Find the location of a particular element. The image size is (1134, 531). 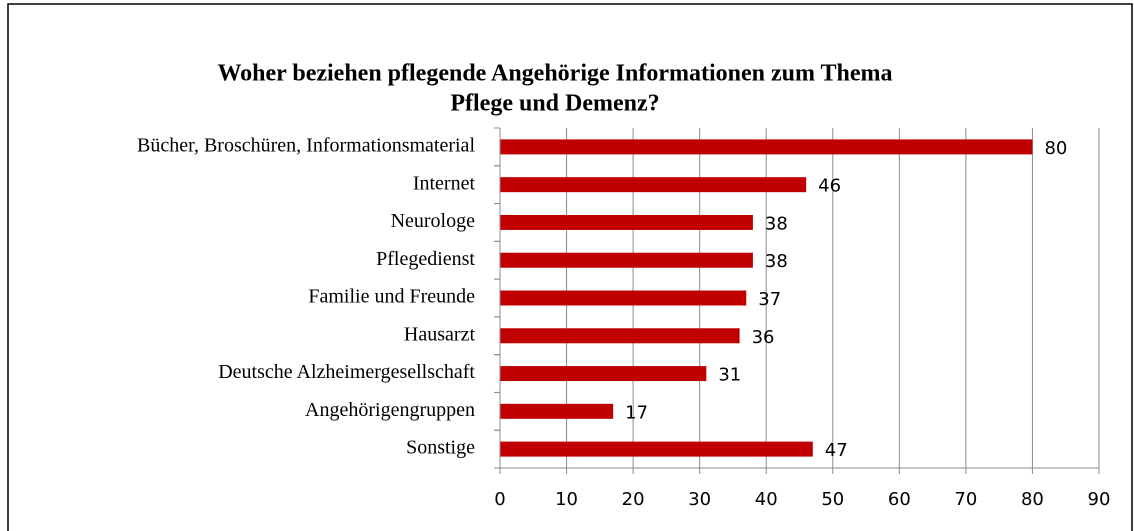

y-tick-label: Angehörigengruppen is located at coordinates (390, 410).